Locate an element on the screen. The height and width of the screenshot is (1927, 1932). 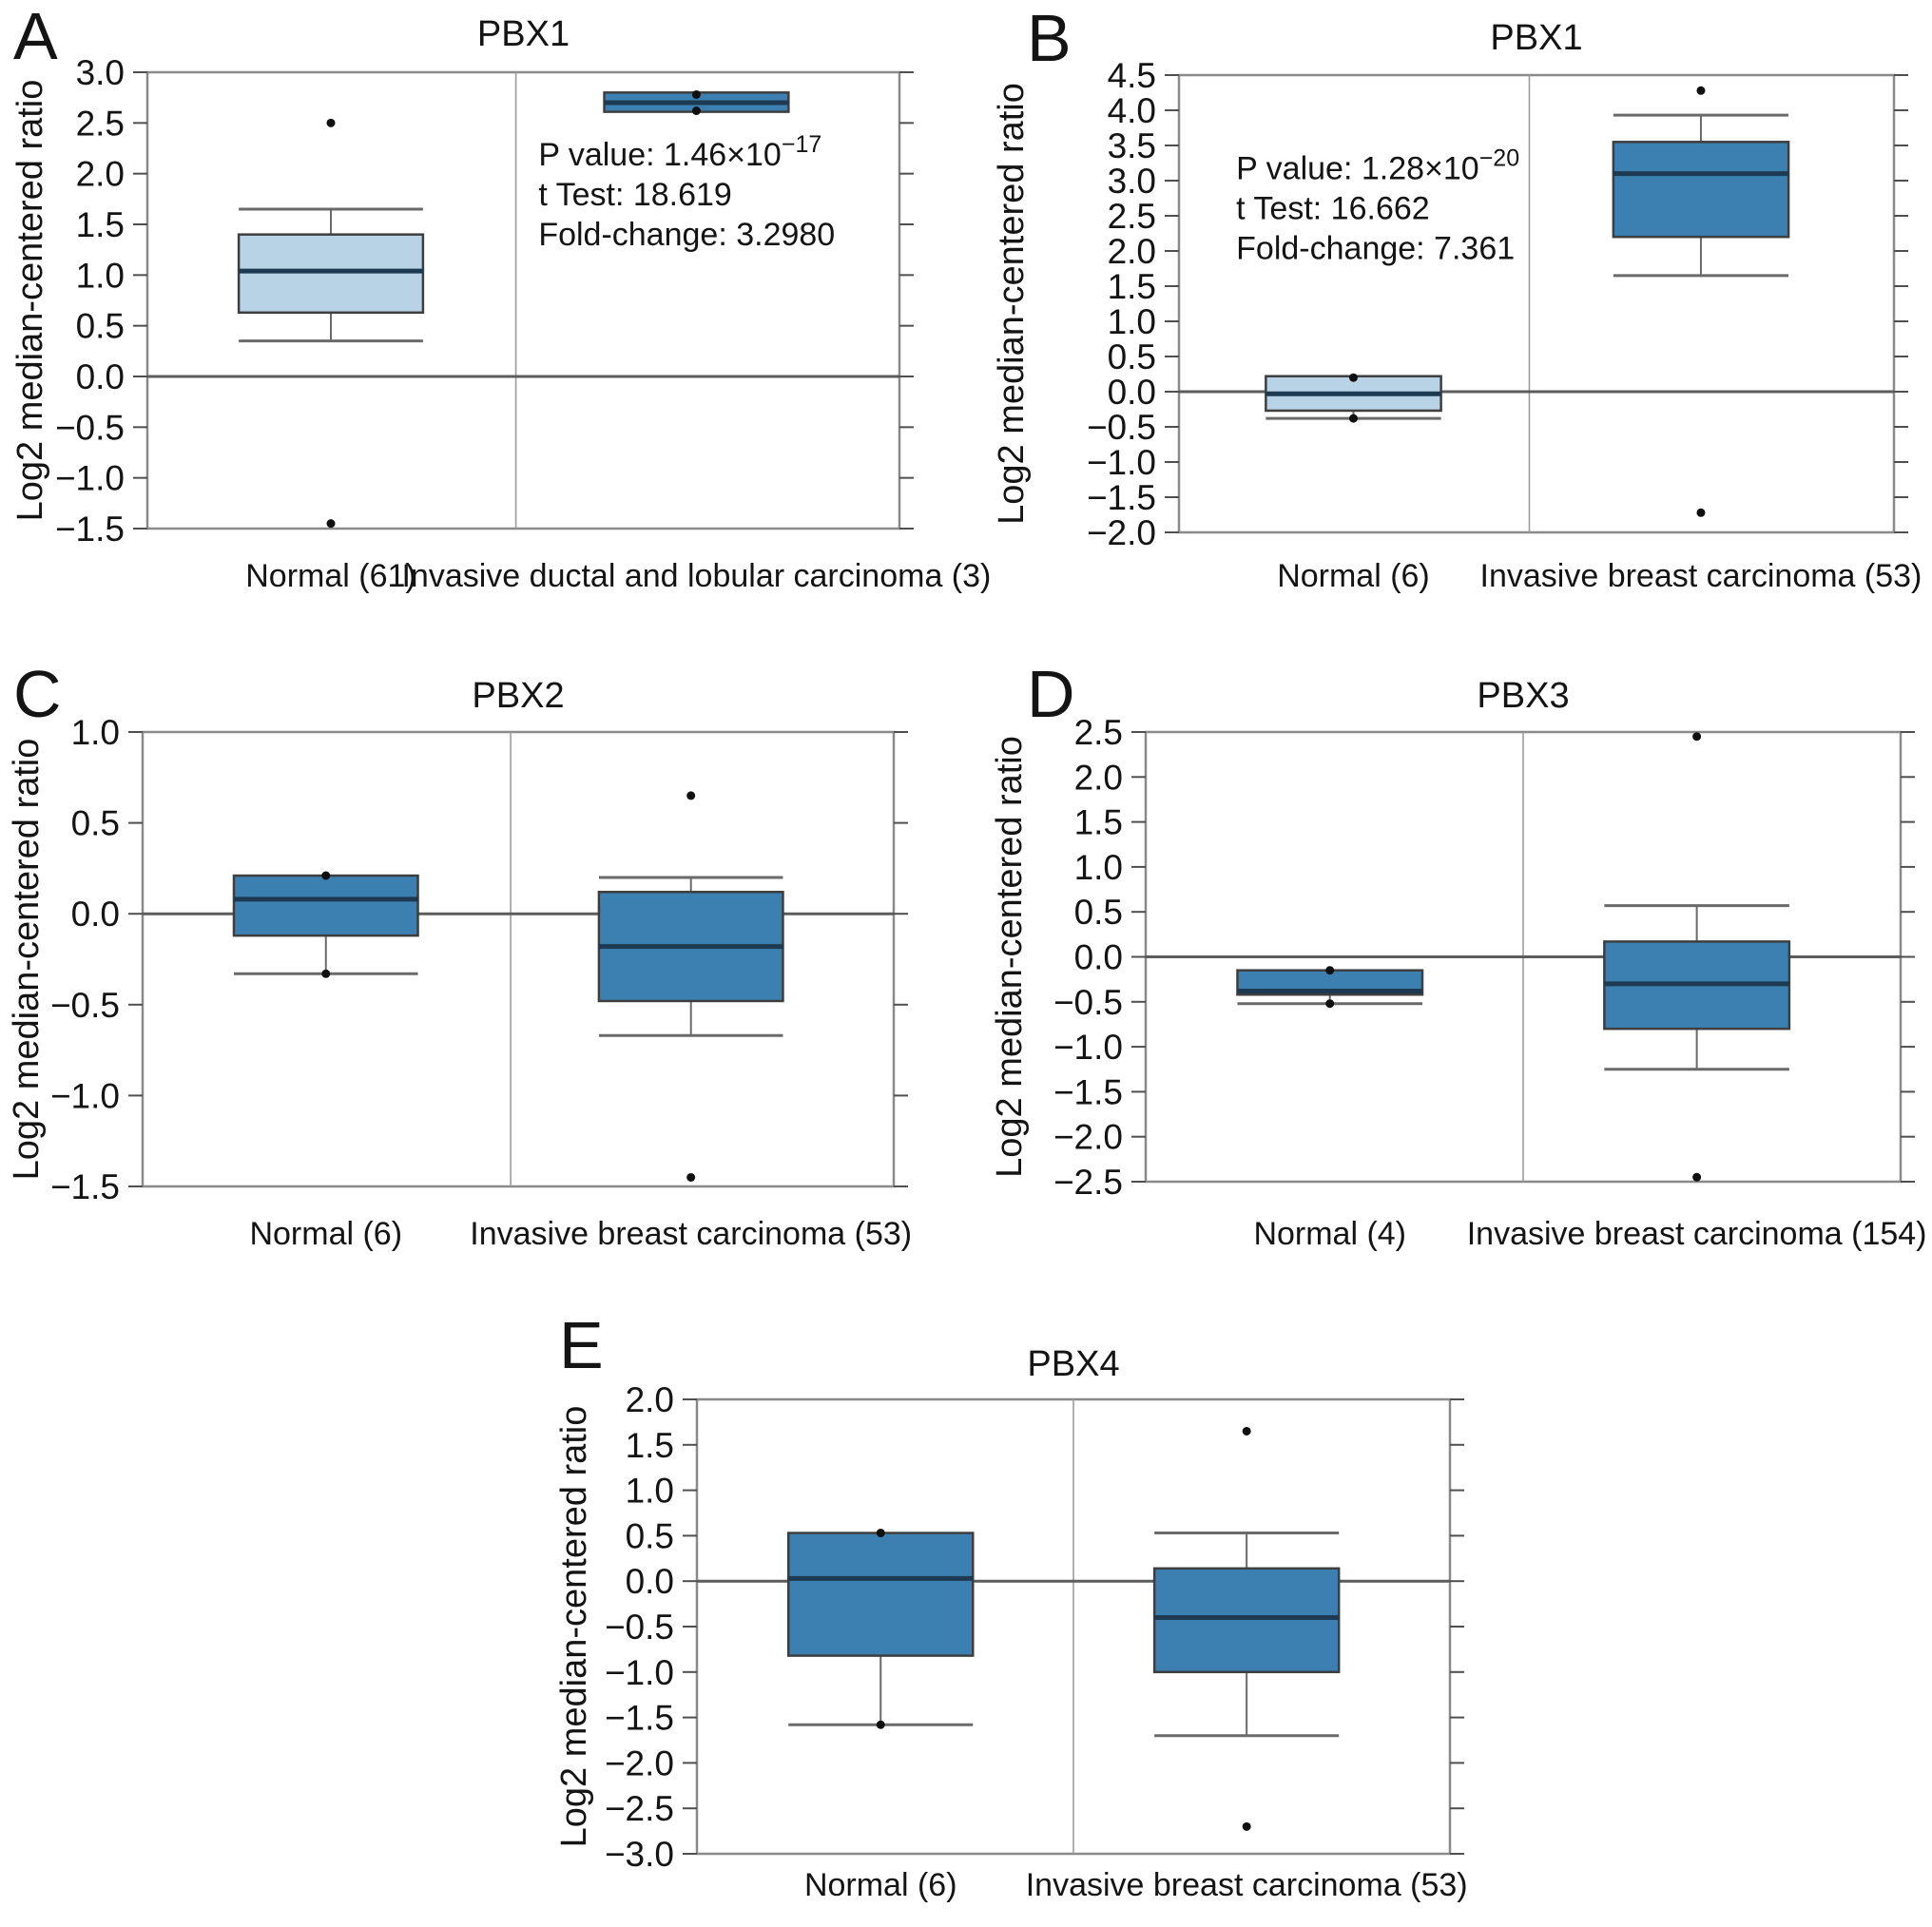
y-tick-label: −3.0 is located at coordinates (639, 1854).